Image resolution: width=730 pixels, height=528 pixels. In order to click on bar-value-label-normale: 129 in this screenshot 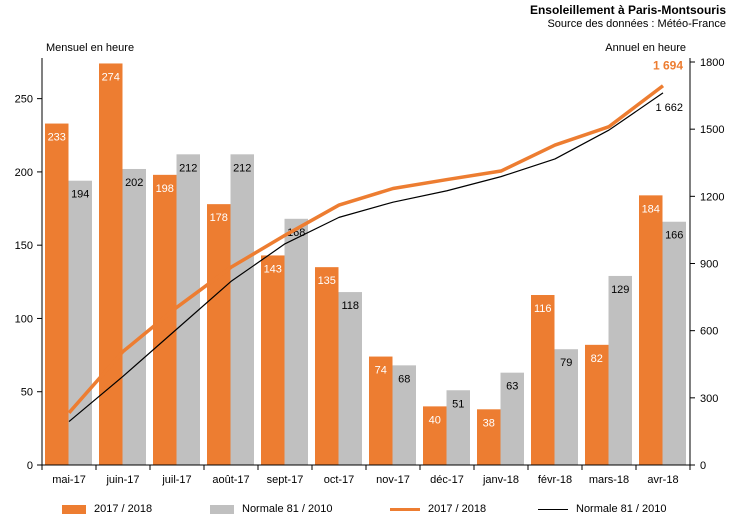, I will do `click(620, 290)`.